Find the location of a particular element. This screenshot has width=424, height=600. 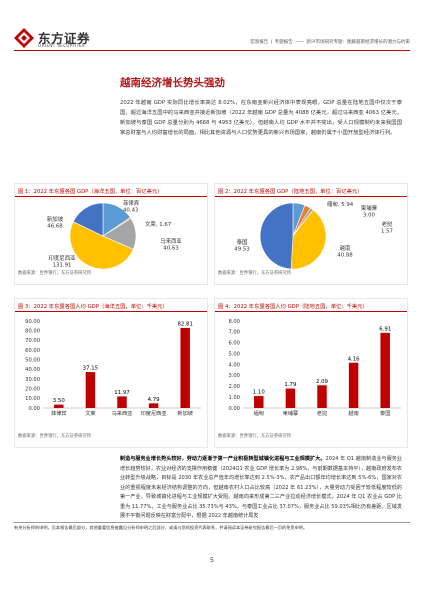

breadcrumb: 宏观报告 | 专题报告 —— 新兴市场研究专题：图解越南经济增长的潜力与约束 is located at coordinates (329, 42).